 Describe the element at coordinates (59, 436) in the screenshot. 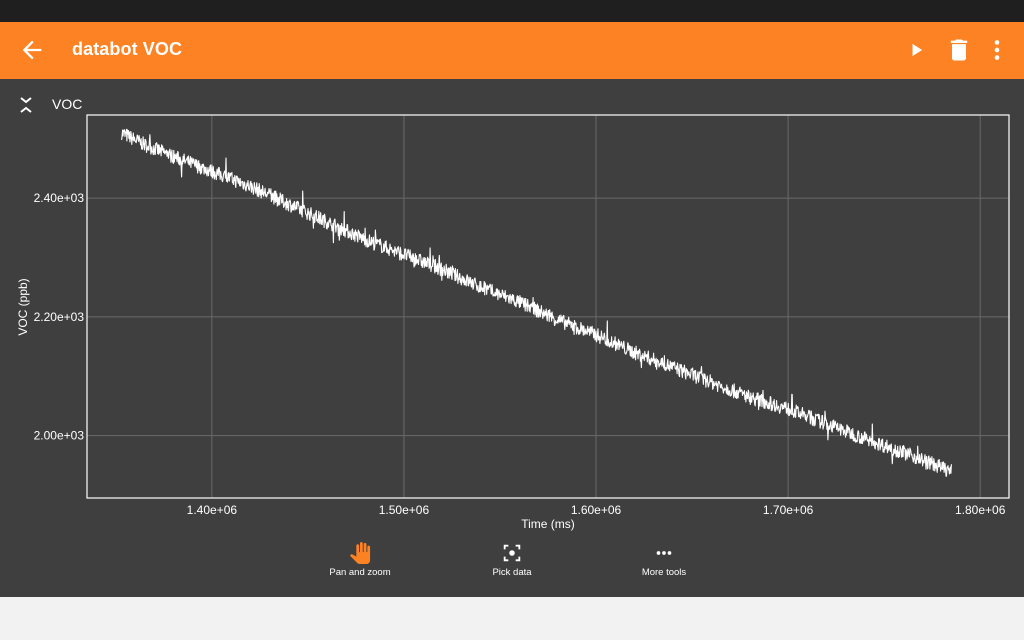

I see `y-tick-label: 2.00e+03` at that location.